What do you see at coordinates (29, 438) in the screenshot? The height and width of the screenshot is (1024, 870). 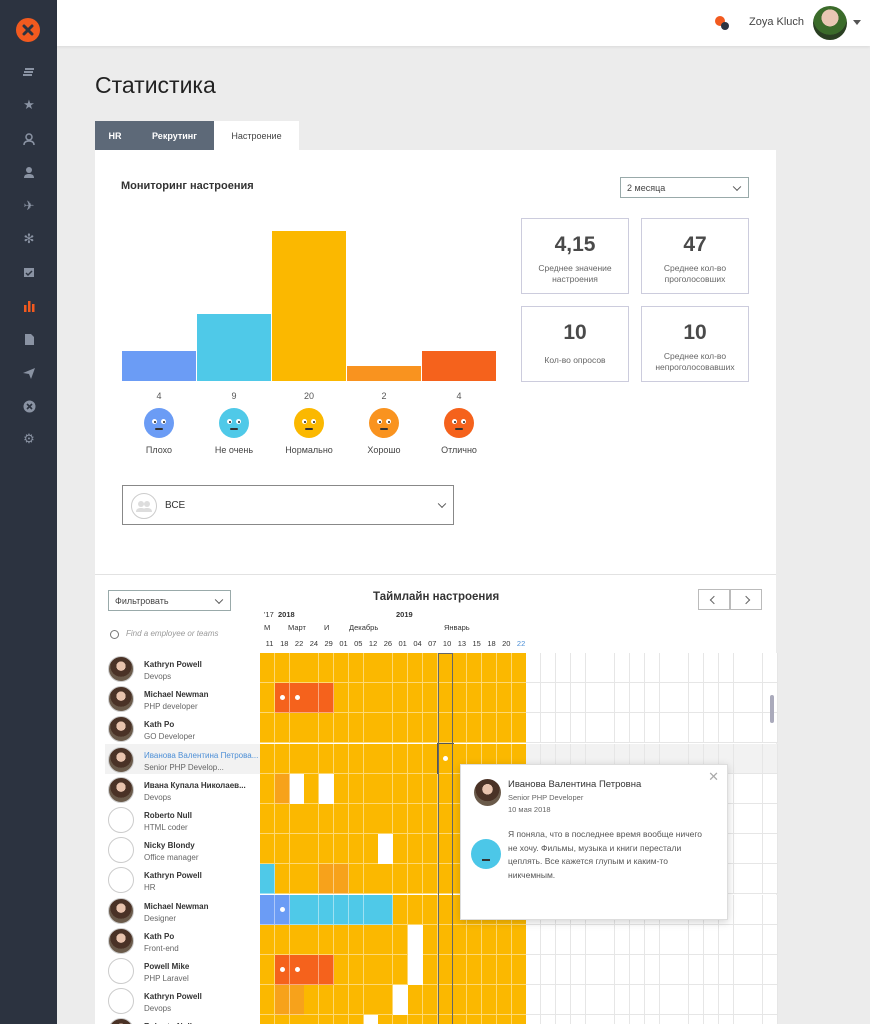 I see `settings-gear-icon: ⚙` at bounding box center [29, 438].